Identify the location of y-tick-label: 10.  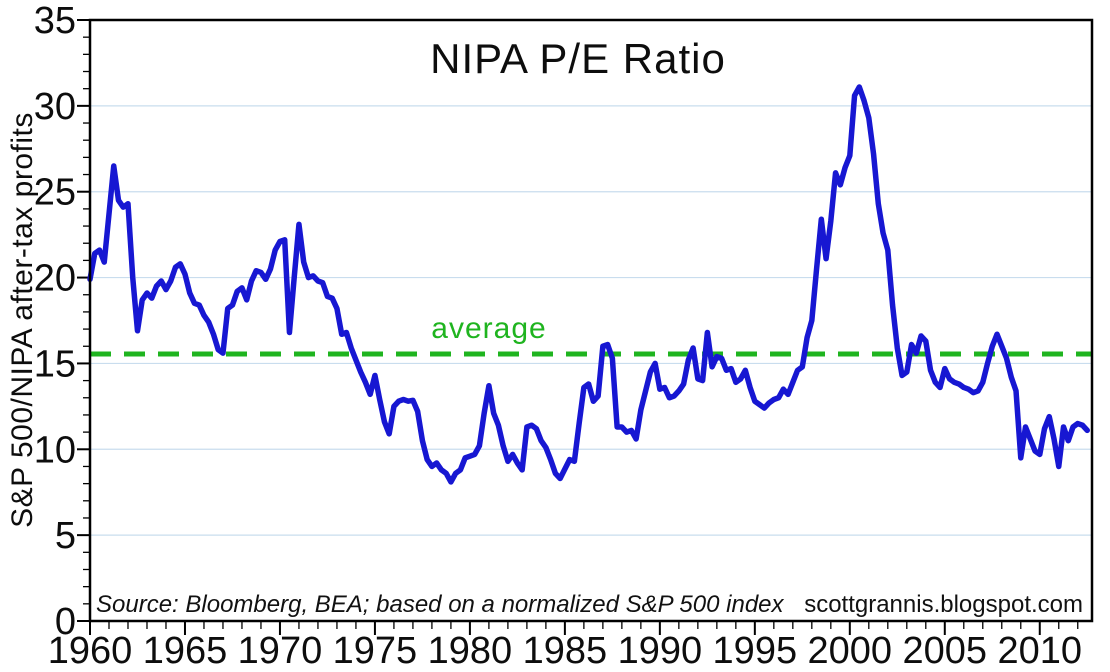
(55, 450).